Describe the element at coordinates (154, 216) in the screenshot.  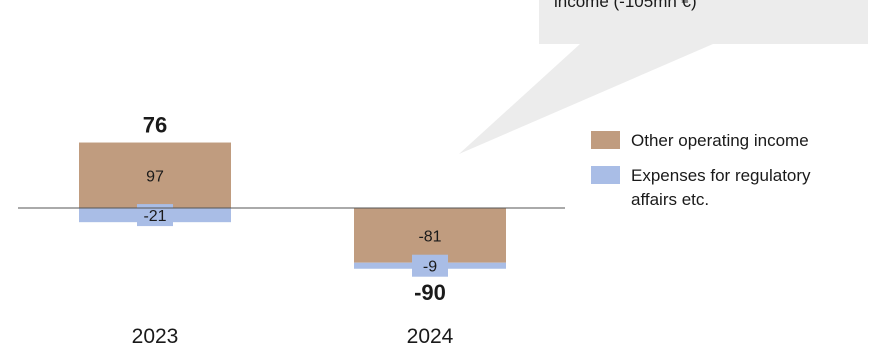
I see `segment-value-label: -21` at that location.